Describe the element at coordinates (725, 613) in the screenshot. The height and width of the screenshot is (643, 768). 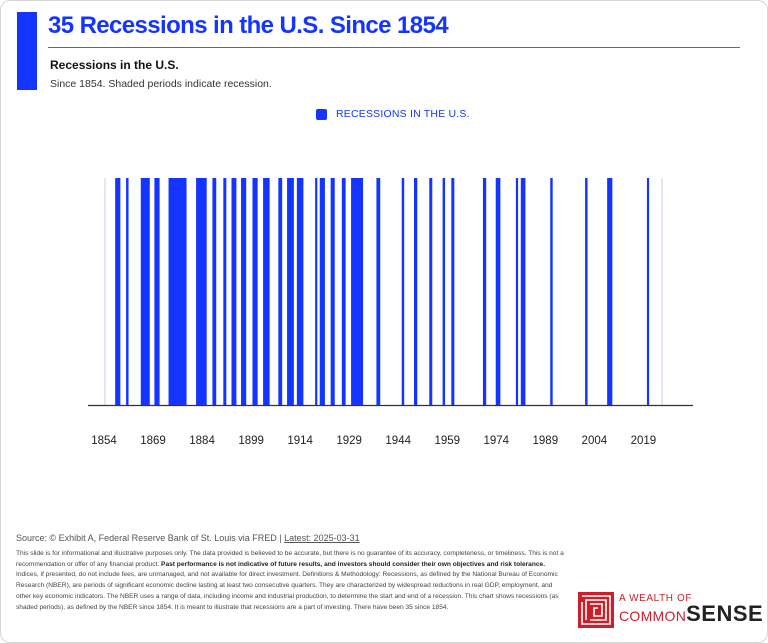
I see `brand-sense: SENSE` at that location.